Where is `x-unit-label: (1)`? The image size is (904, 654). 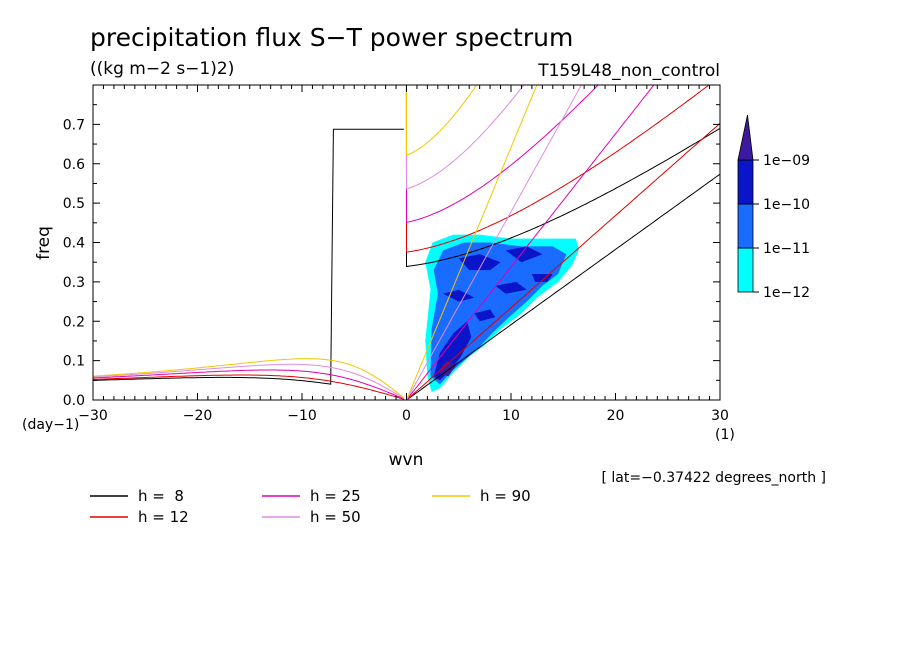 x-unit-label: (1) is located at coordinates (725, 435).